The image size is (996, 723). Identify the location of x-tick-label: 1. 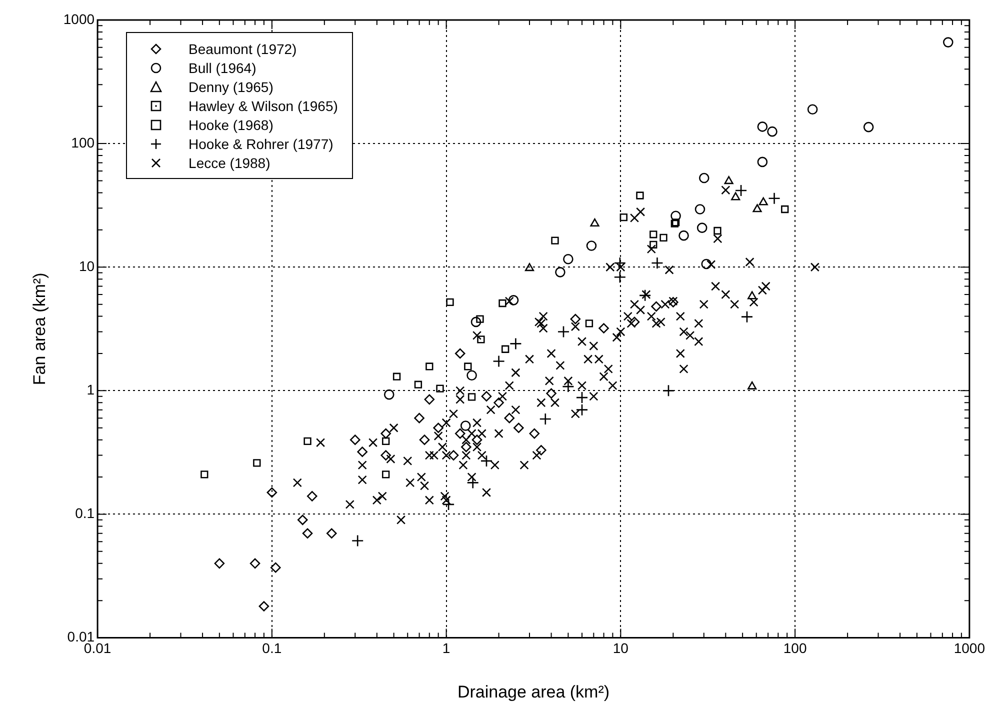
(446, 648).